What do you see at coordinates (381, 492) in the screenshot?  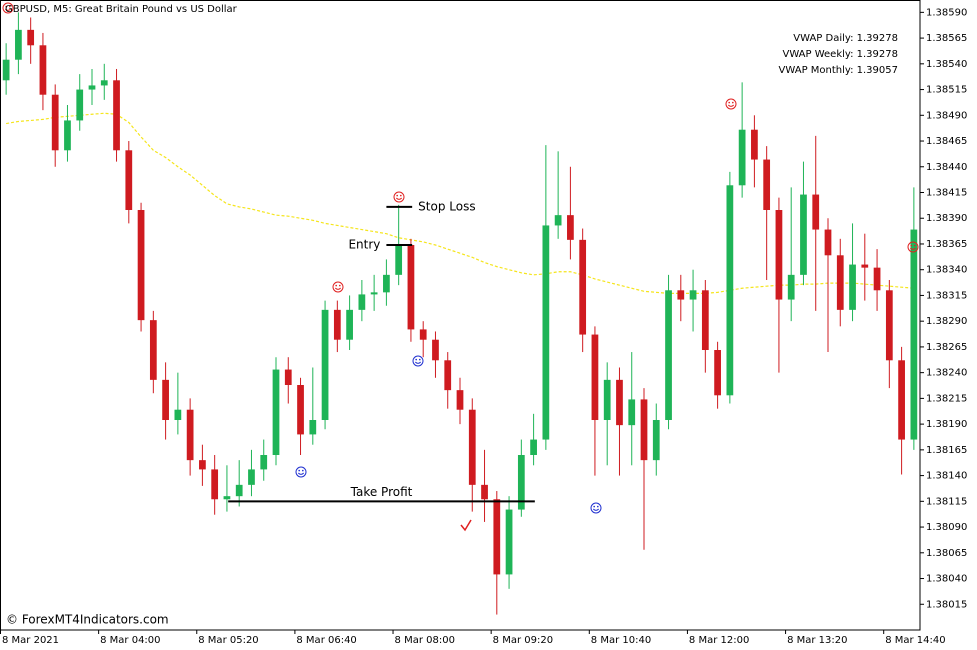 I see `level-label: Take Profit` at bounding box center [381, 492].